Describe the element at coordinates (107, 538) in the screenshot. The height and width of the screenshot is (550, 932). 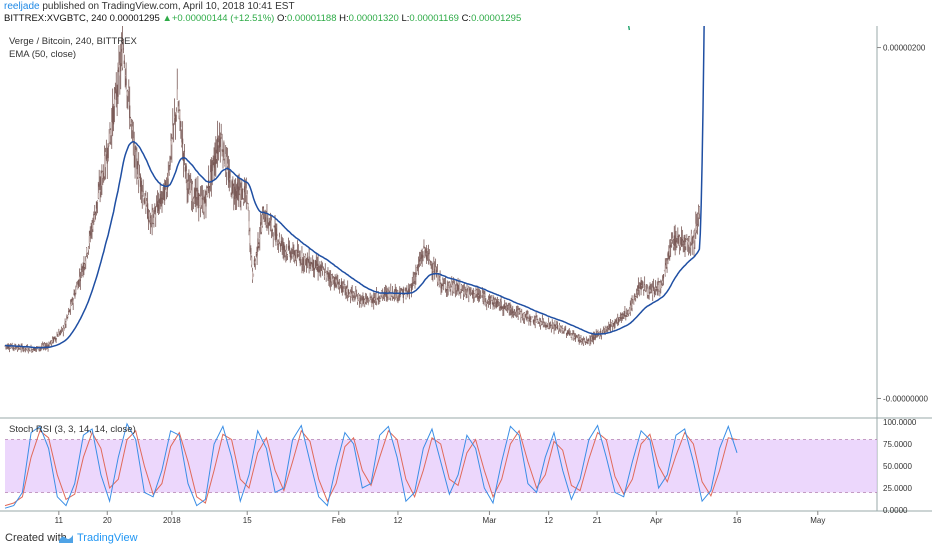
I see `tradingview-brand: TradingView` at that location.